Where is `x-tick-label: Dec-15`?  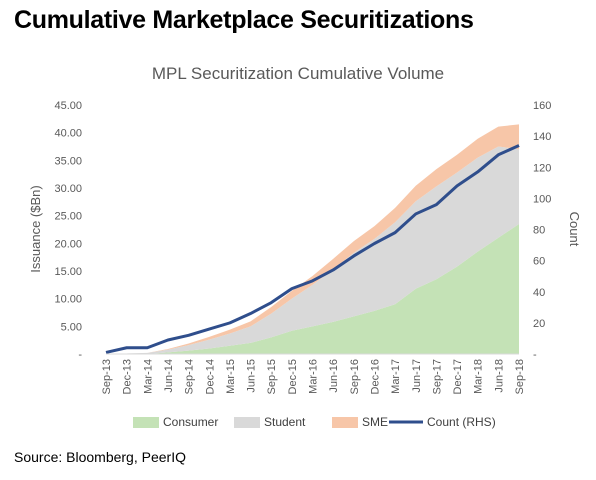
x-tick-label: Dec-15 is located at coordinates (293, 376).